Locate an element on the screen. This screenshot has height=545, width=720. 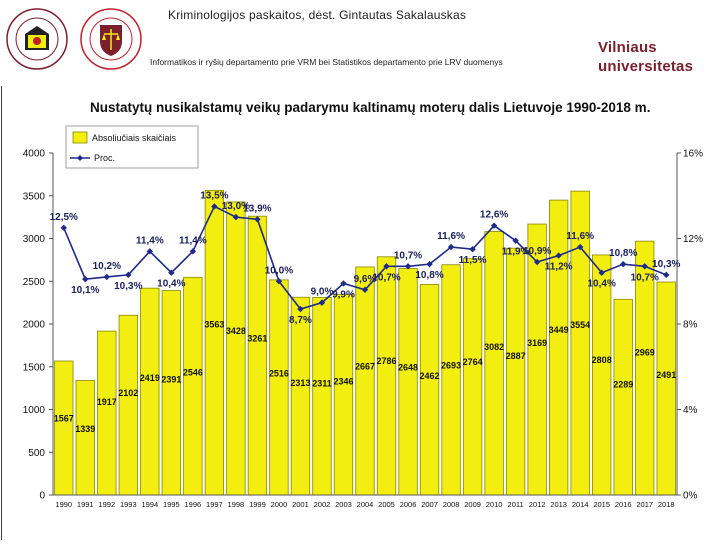
university-seal-icon is located at coordinates (37, 39).